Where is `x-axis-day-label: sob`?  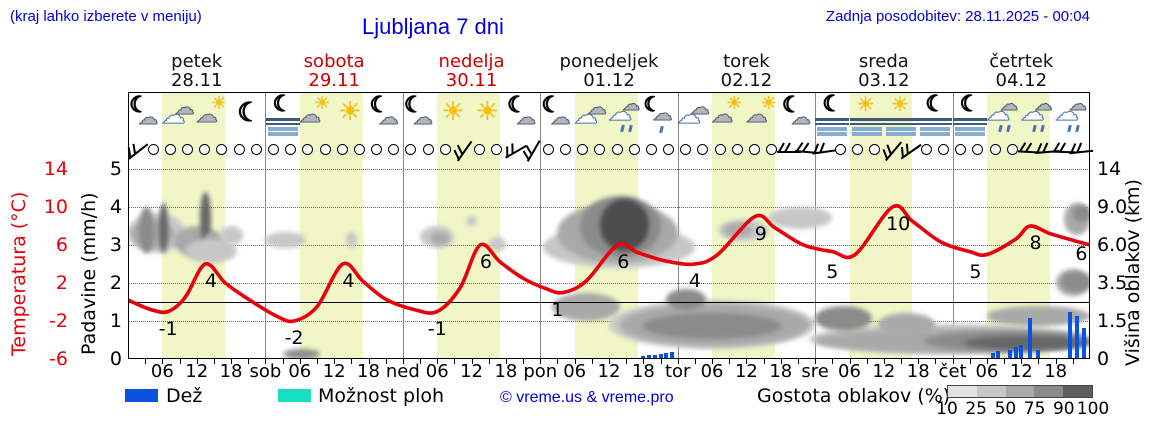 x-axis-day-label: sob is located at coordinates (265, 371).